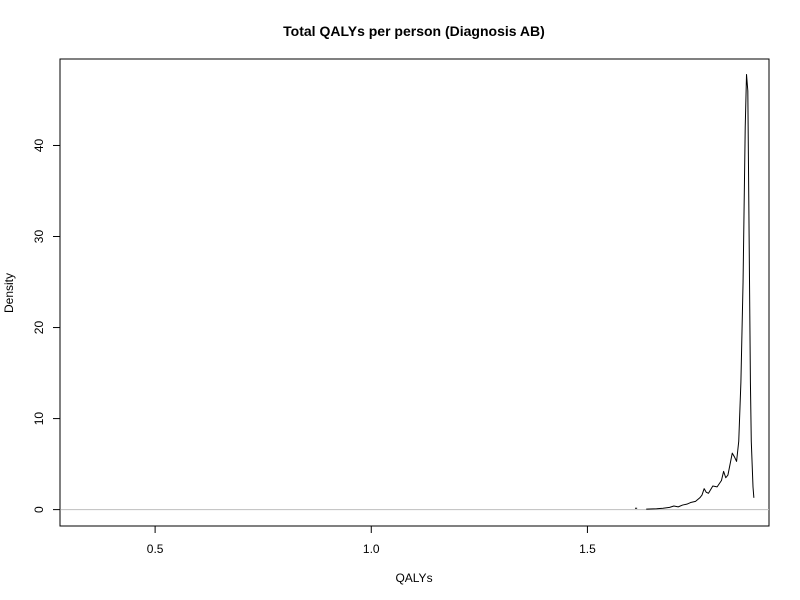  I want to click on x-tick-label: 0.5, so click(155, 549).